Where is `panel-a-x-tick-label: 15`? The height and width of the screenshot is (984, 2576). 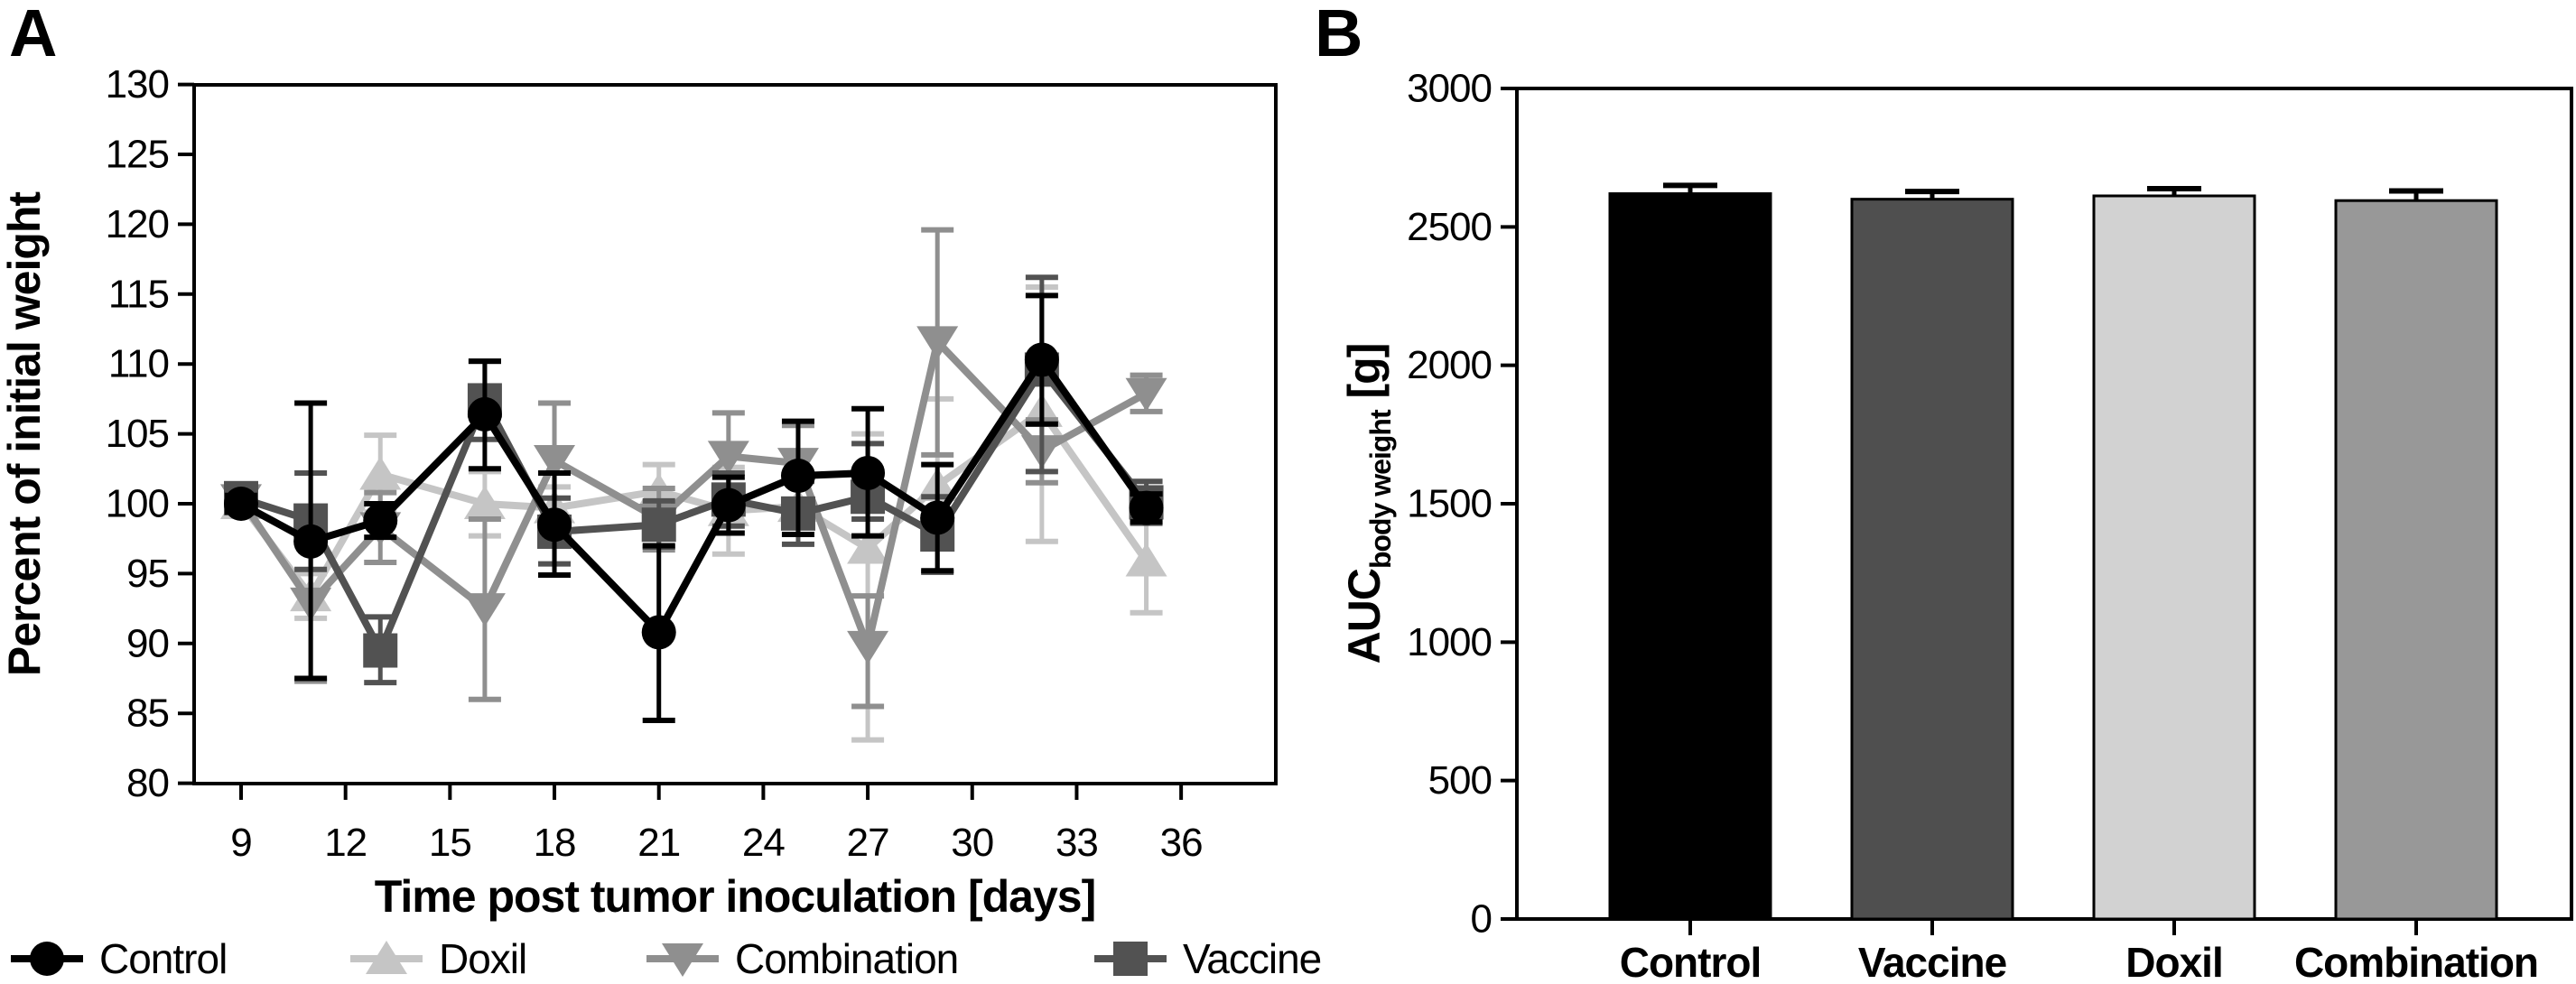
panel-a-x-tick-label: 15 is located at coordinates (450, 843).